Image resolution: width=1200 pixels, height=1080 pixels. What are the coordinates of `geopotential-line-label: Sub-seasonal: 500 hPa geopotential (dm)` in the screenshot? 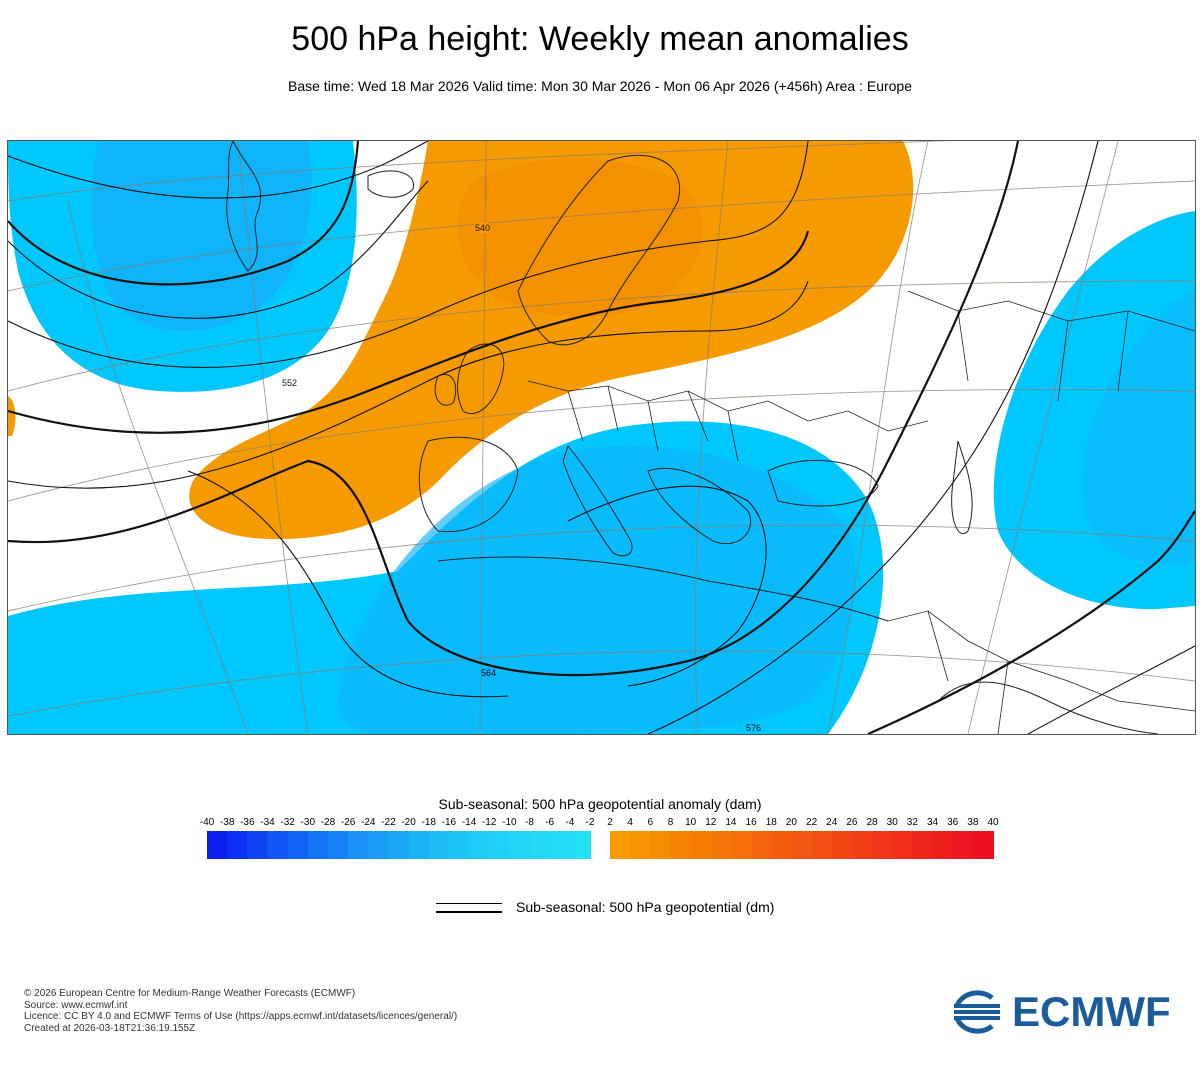 It's located at (645, 907).